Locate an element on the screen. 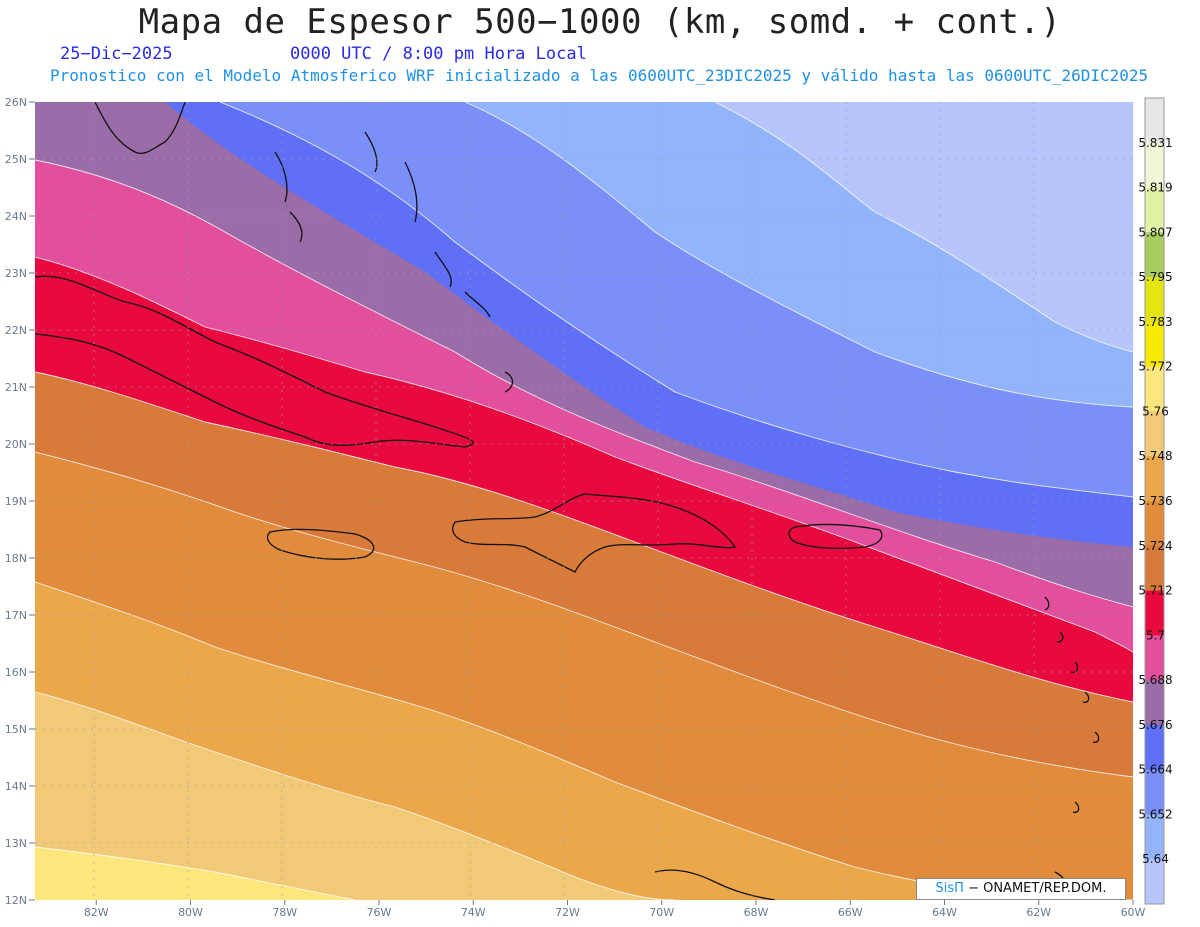 The image size is (1200, 927). lat-tick-label: 19N is located at coordinates (16, 501).